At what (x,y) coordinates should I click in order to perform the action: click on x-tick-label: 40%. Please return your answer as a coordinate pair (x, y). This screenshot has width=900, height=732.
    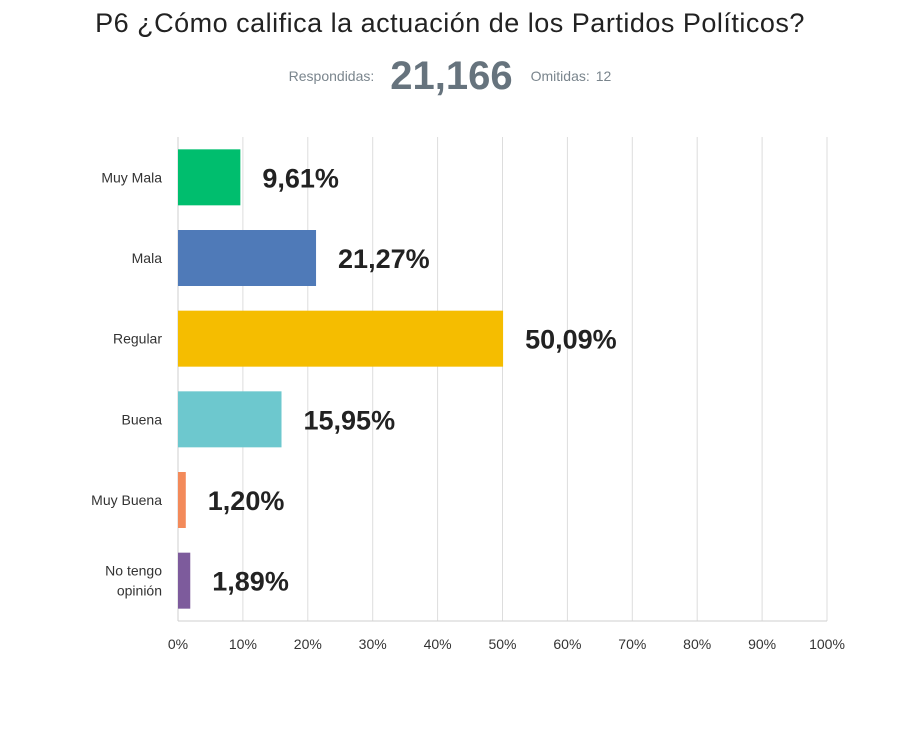
    Looking at the image, I should click on (438, 644).